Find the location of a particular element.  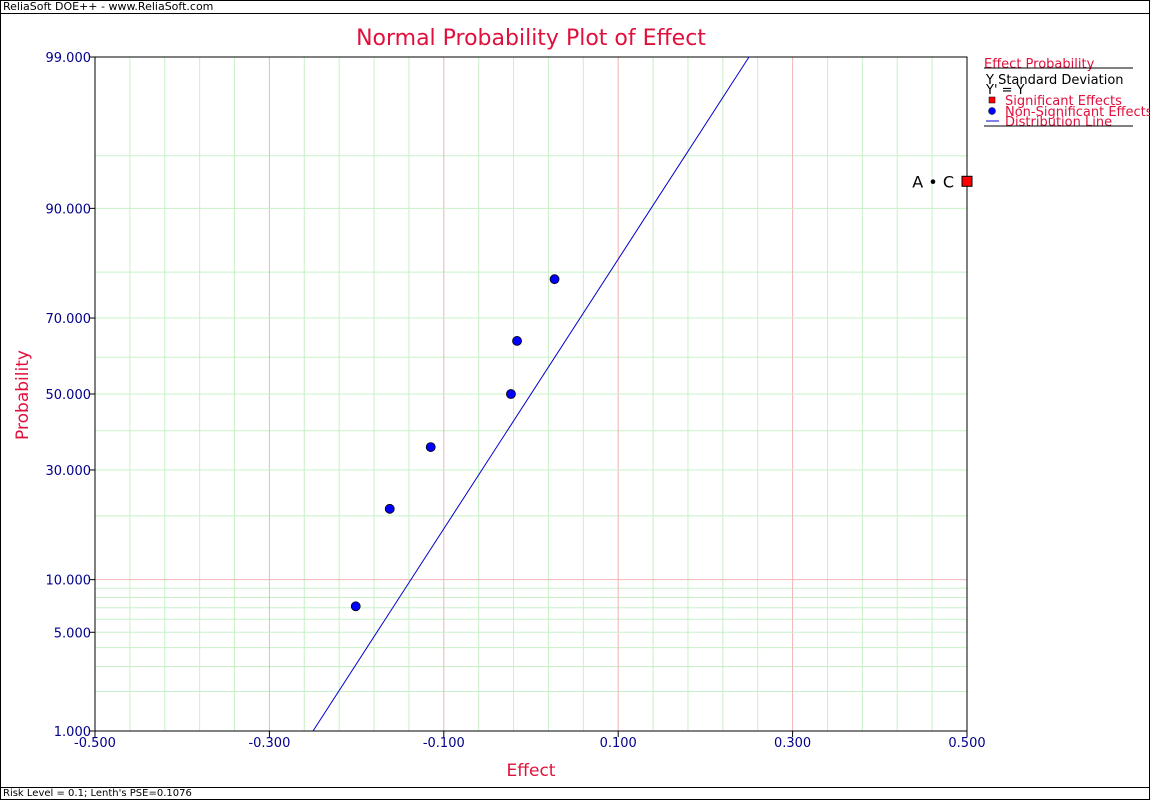

legend-y-label: Y Standard Deviation is located at coordinates (1054, 80).